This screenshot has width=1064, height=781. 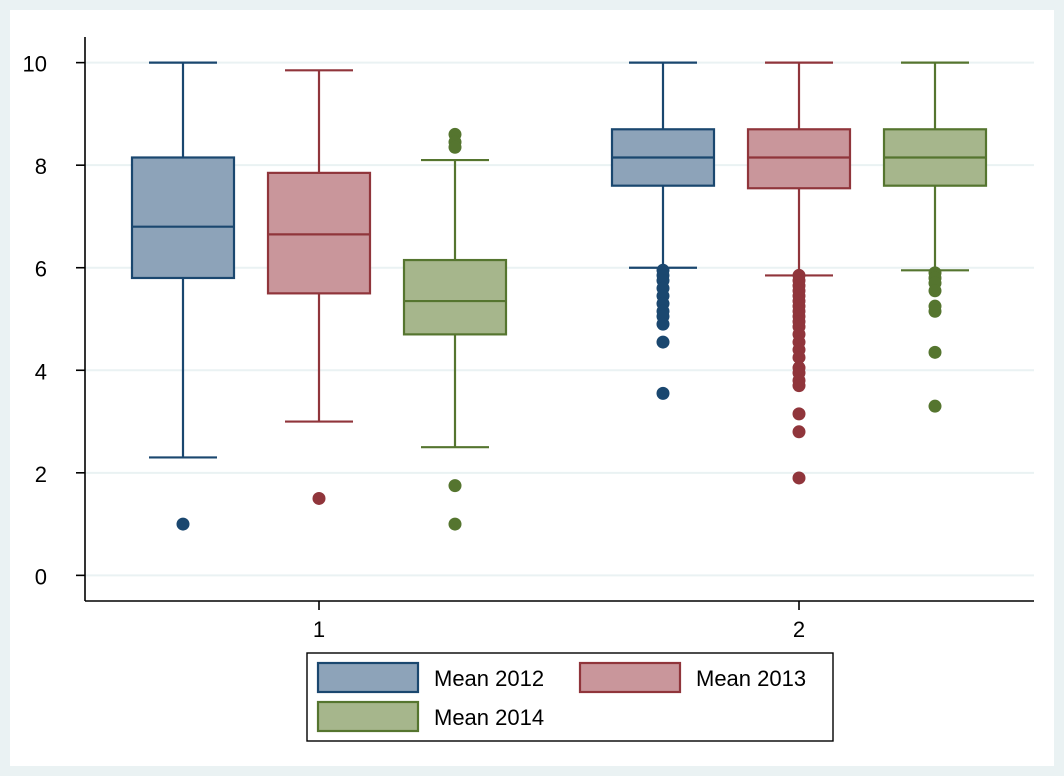 What do you see at coordinates (751, 678) in the screenshot?
I see `legend-label: Mean 2013` at bounding box center [751, 678].